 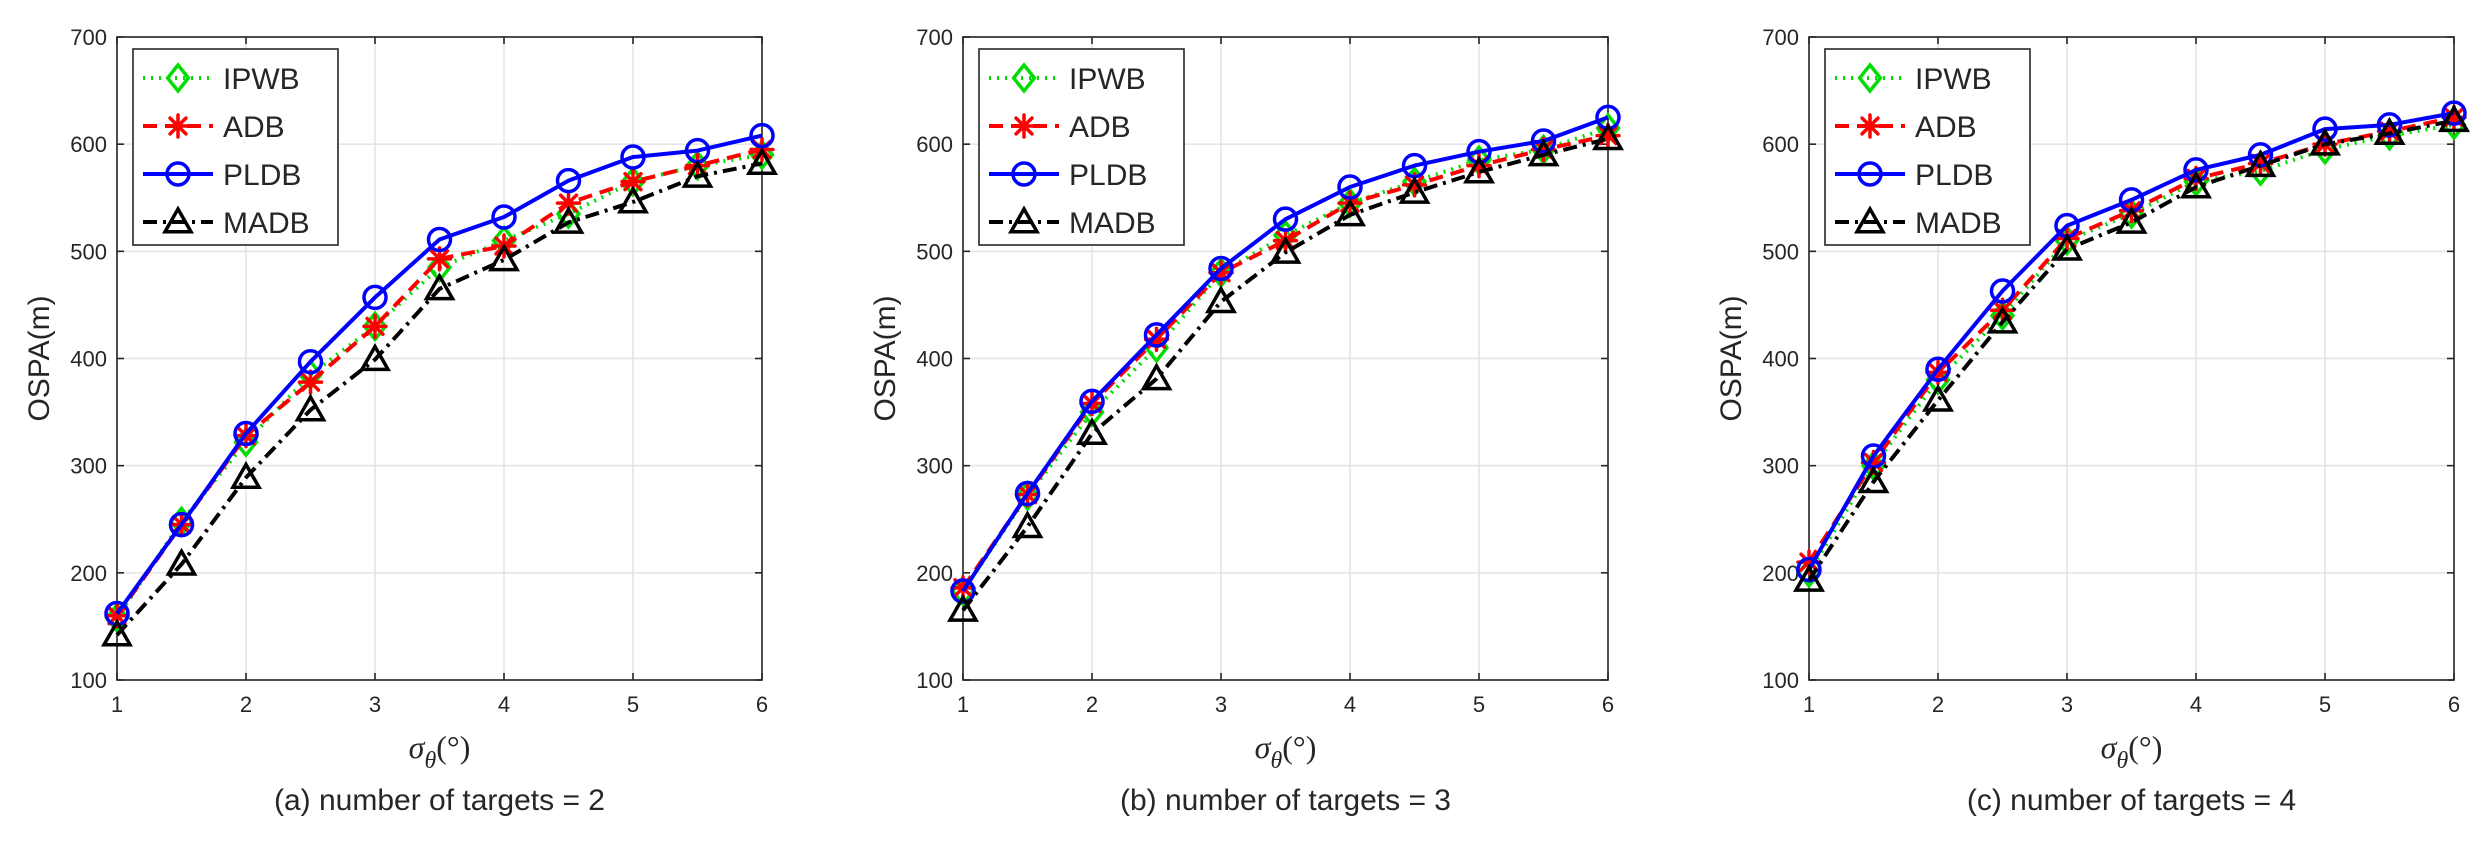 I want to click on legend-label-madb: MADB, so click(x=1112, y=223).